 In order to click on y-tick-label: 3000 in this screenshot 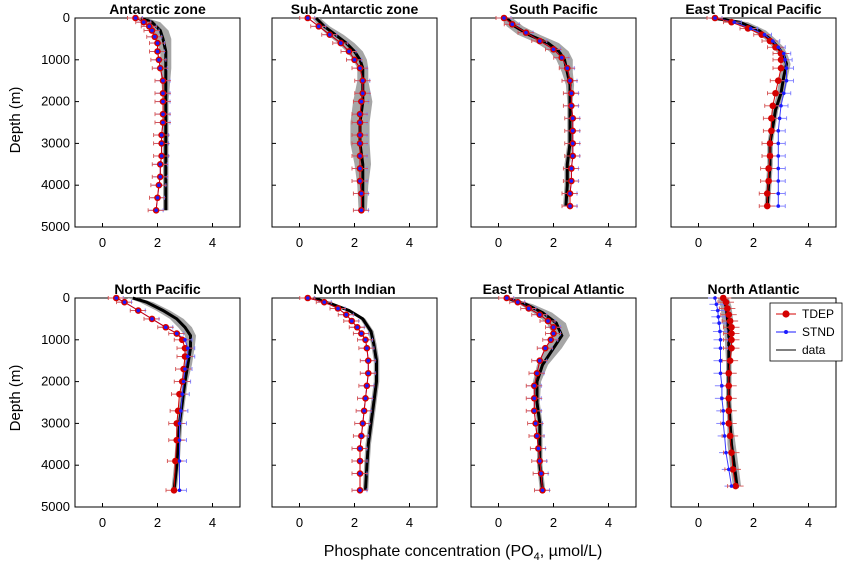, I will do `click(55, 142)`.